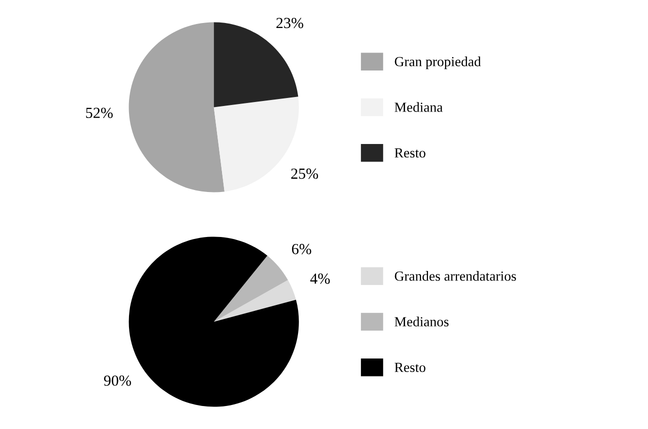  What do you see at coordinates (290, 23) in the screenshot?
I see `data-label: 23%` at bounding box center [290, 23].